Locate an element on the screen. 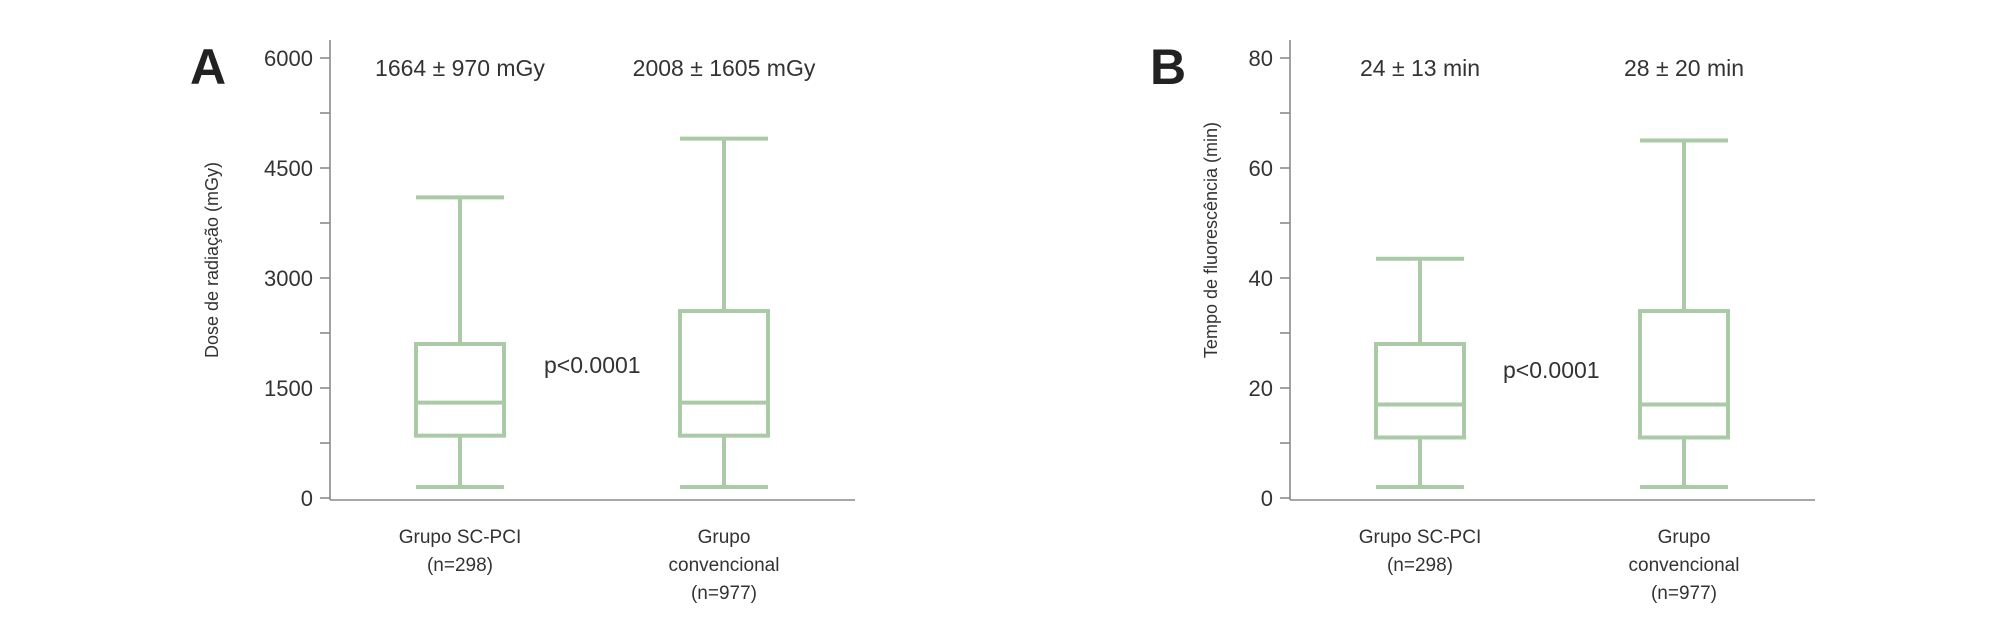 This screenshot has width=2000, height=638. y-tick-label: 60 is located at coordinates (1261, 168).